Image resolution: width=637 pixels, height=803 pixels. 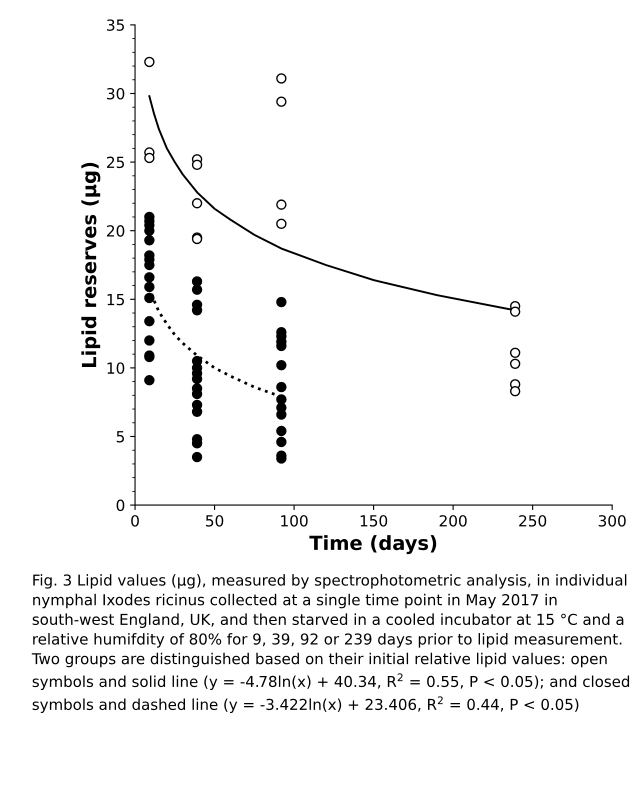 What do you see at coordinates (90, 265) in the screenshot?
I see `y-axis-title: Lipid reserves (µg)` at bounding box center [90, 265].